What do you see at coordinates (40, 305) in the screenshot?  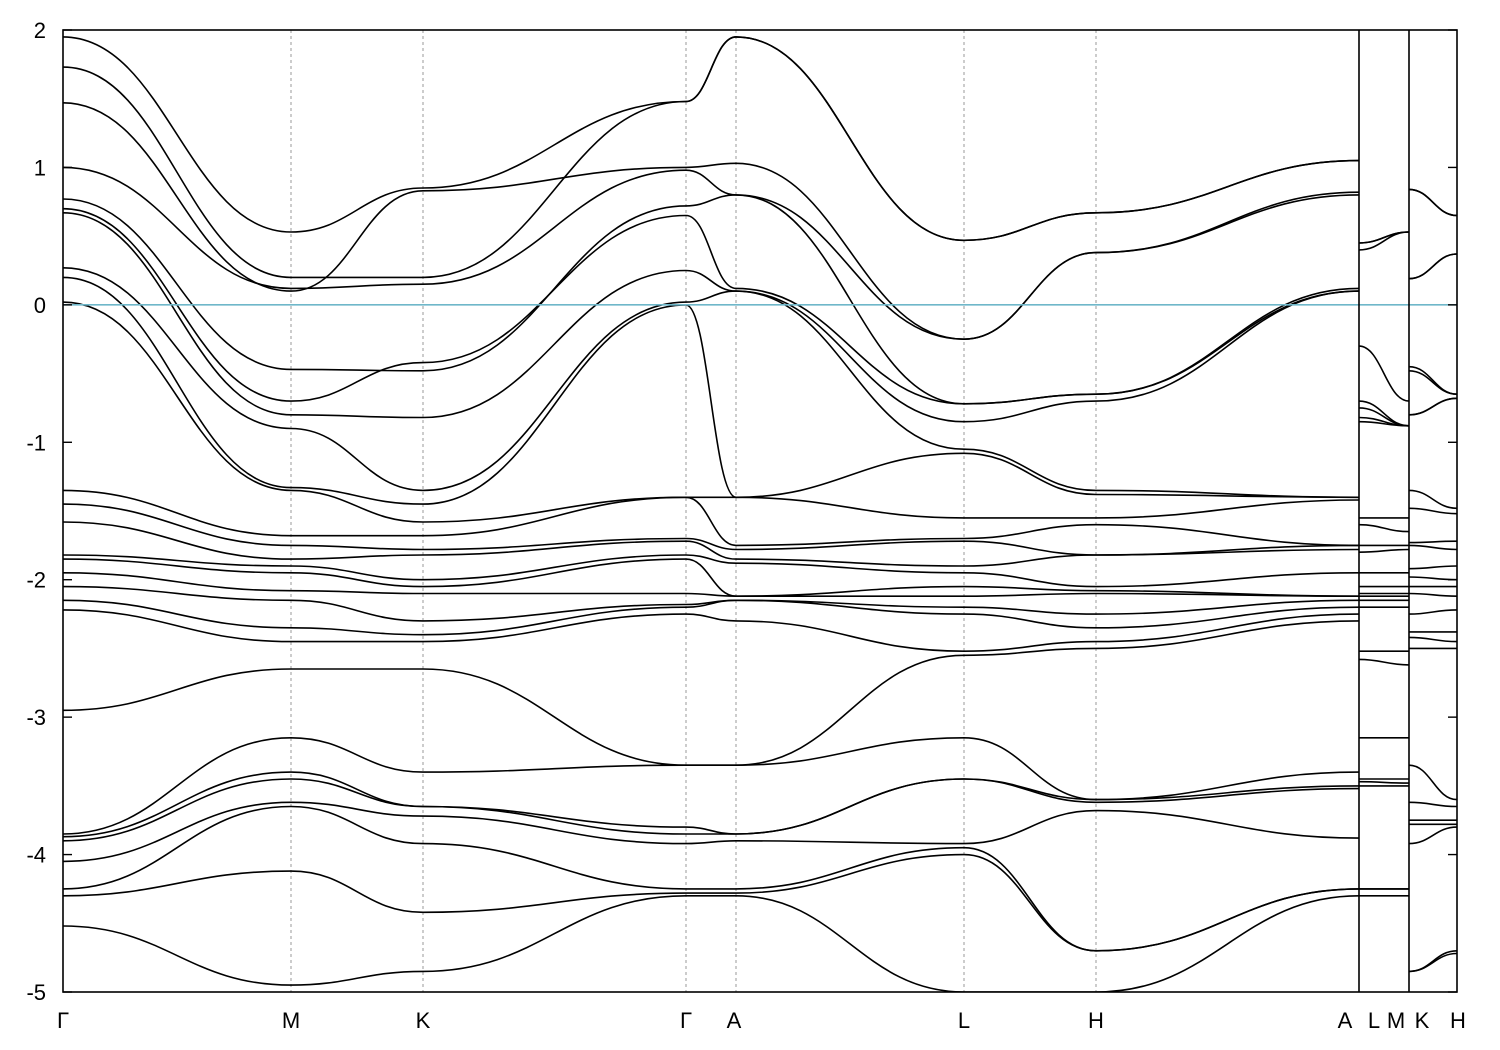 I see `y-tick-label: 0` at bounding box center [40, 305].